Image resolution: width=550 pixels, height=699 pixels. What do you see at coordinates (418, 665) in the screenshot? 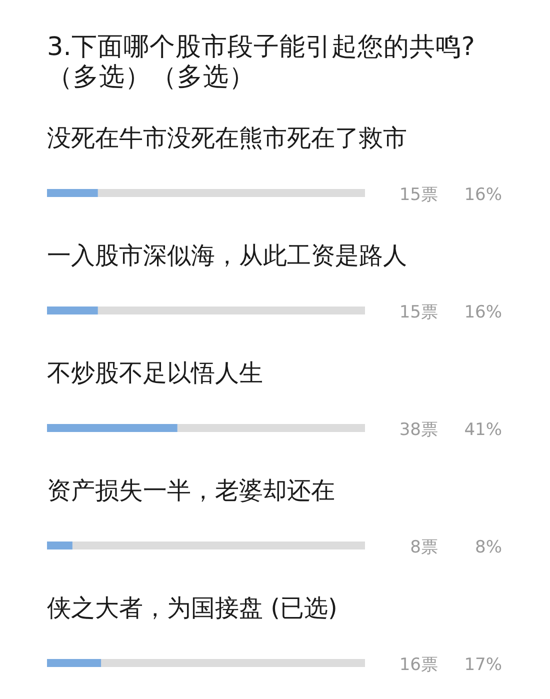
I see `text: 16票` at bounding box center [418, 665].